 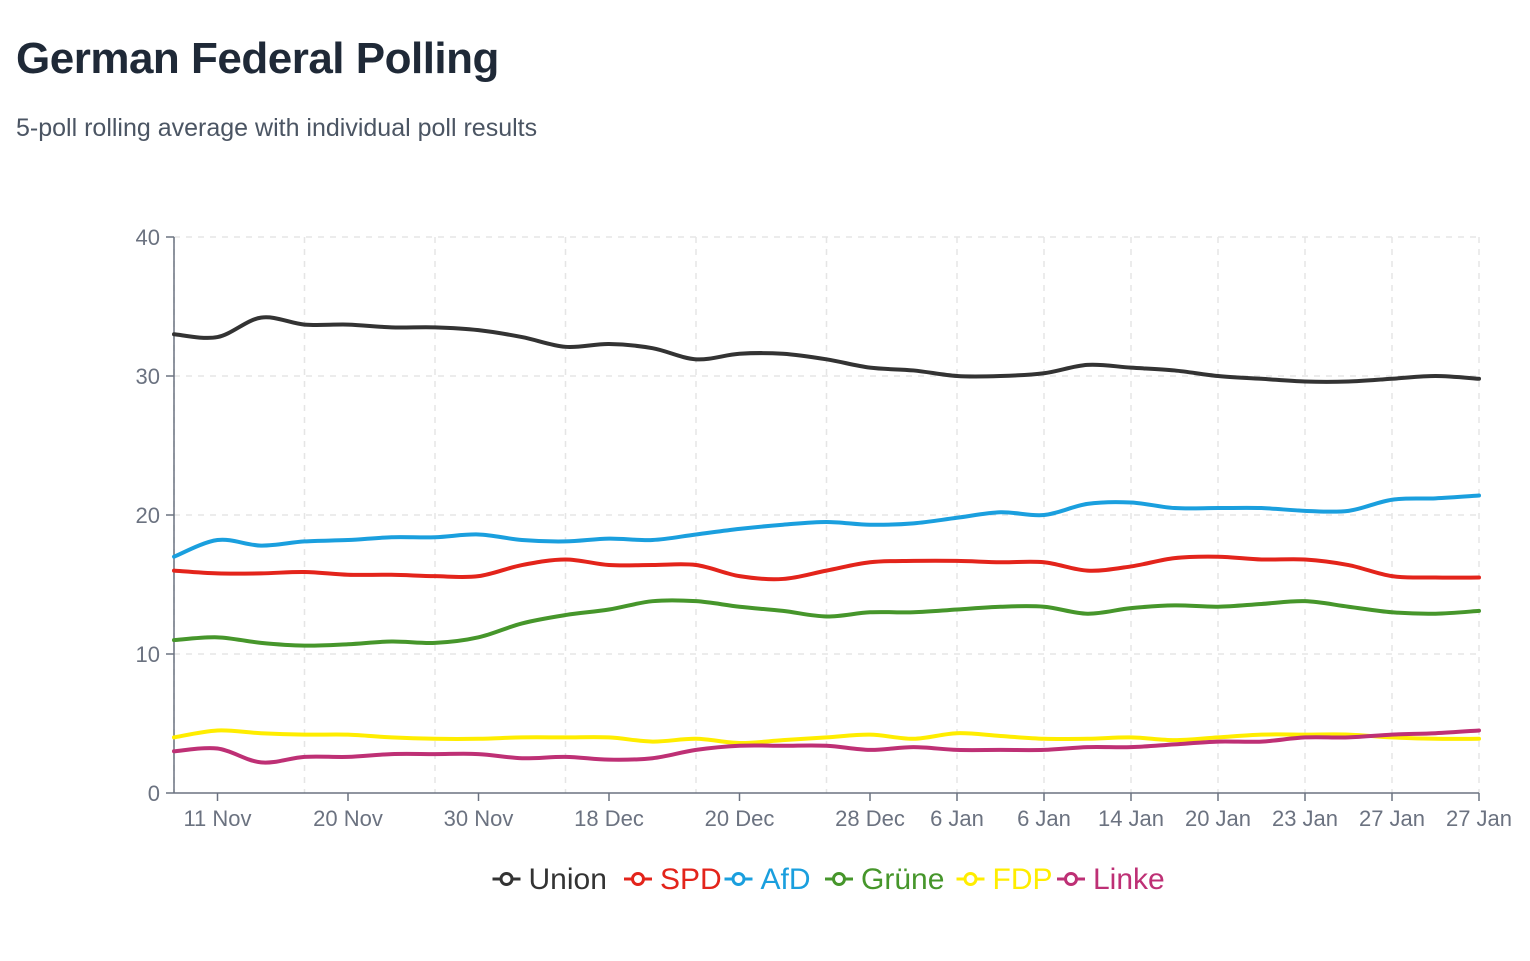 I want to click on page-title: German Federal Polling, so click(x=257, y=58).